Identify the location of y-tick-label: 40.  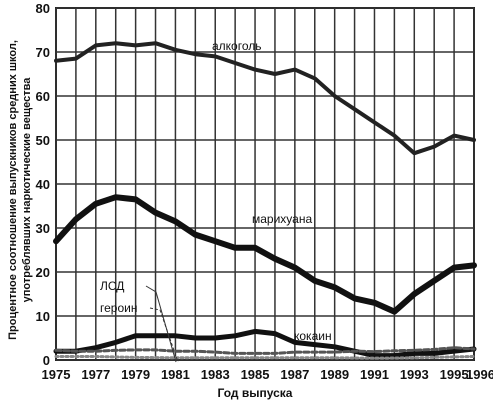
(43, 184).